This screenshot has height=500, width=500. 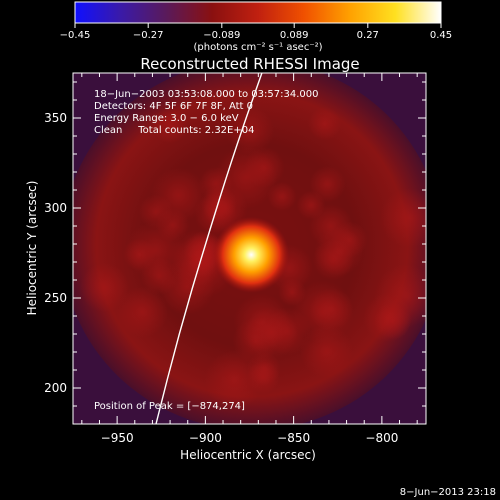 What do you see at coordinates (32, 248) in the screenshot?
I see `y-axis-label: Heliocentric Y (arcsec)` at bounding box center [32, 248].